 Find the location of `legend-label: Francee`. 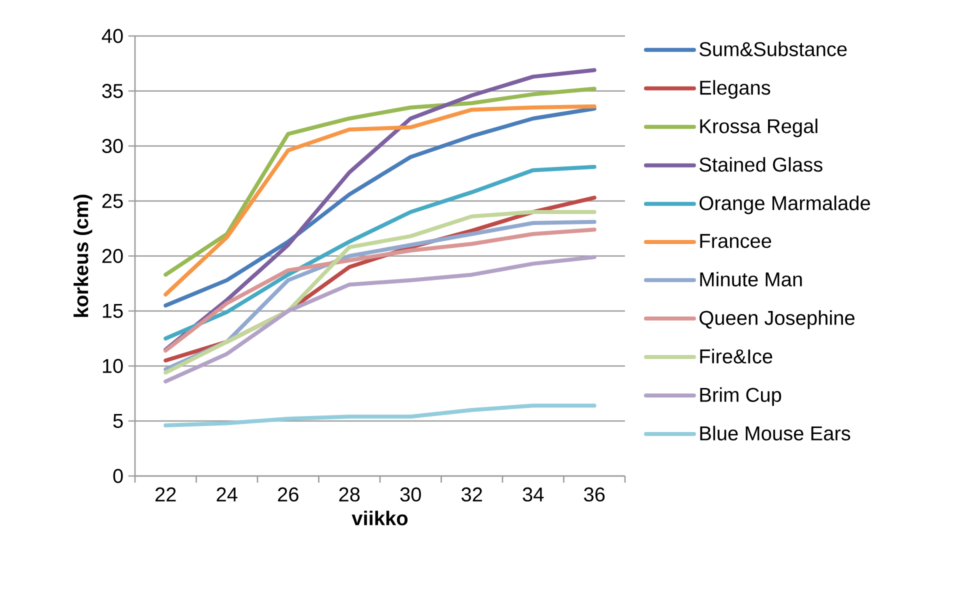

legend-label: Francee is located at coordinates (736, 241).